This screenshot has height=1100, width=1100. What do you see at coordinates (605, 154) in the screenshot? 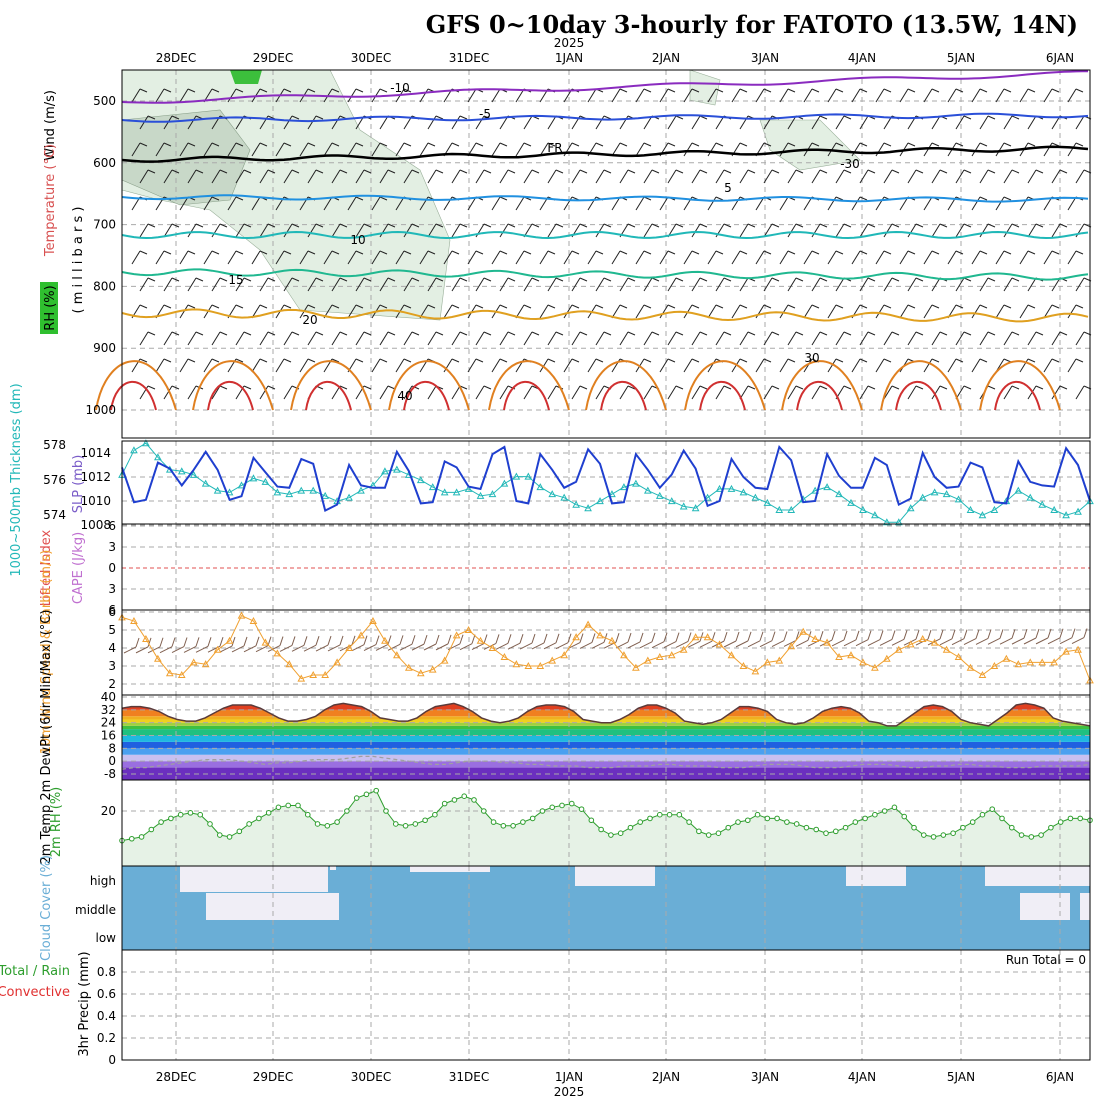
I see `freezing-level` at bounding box center [605, 154].